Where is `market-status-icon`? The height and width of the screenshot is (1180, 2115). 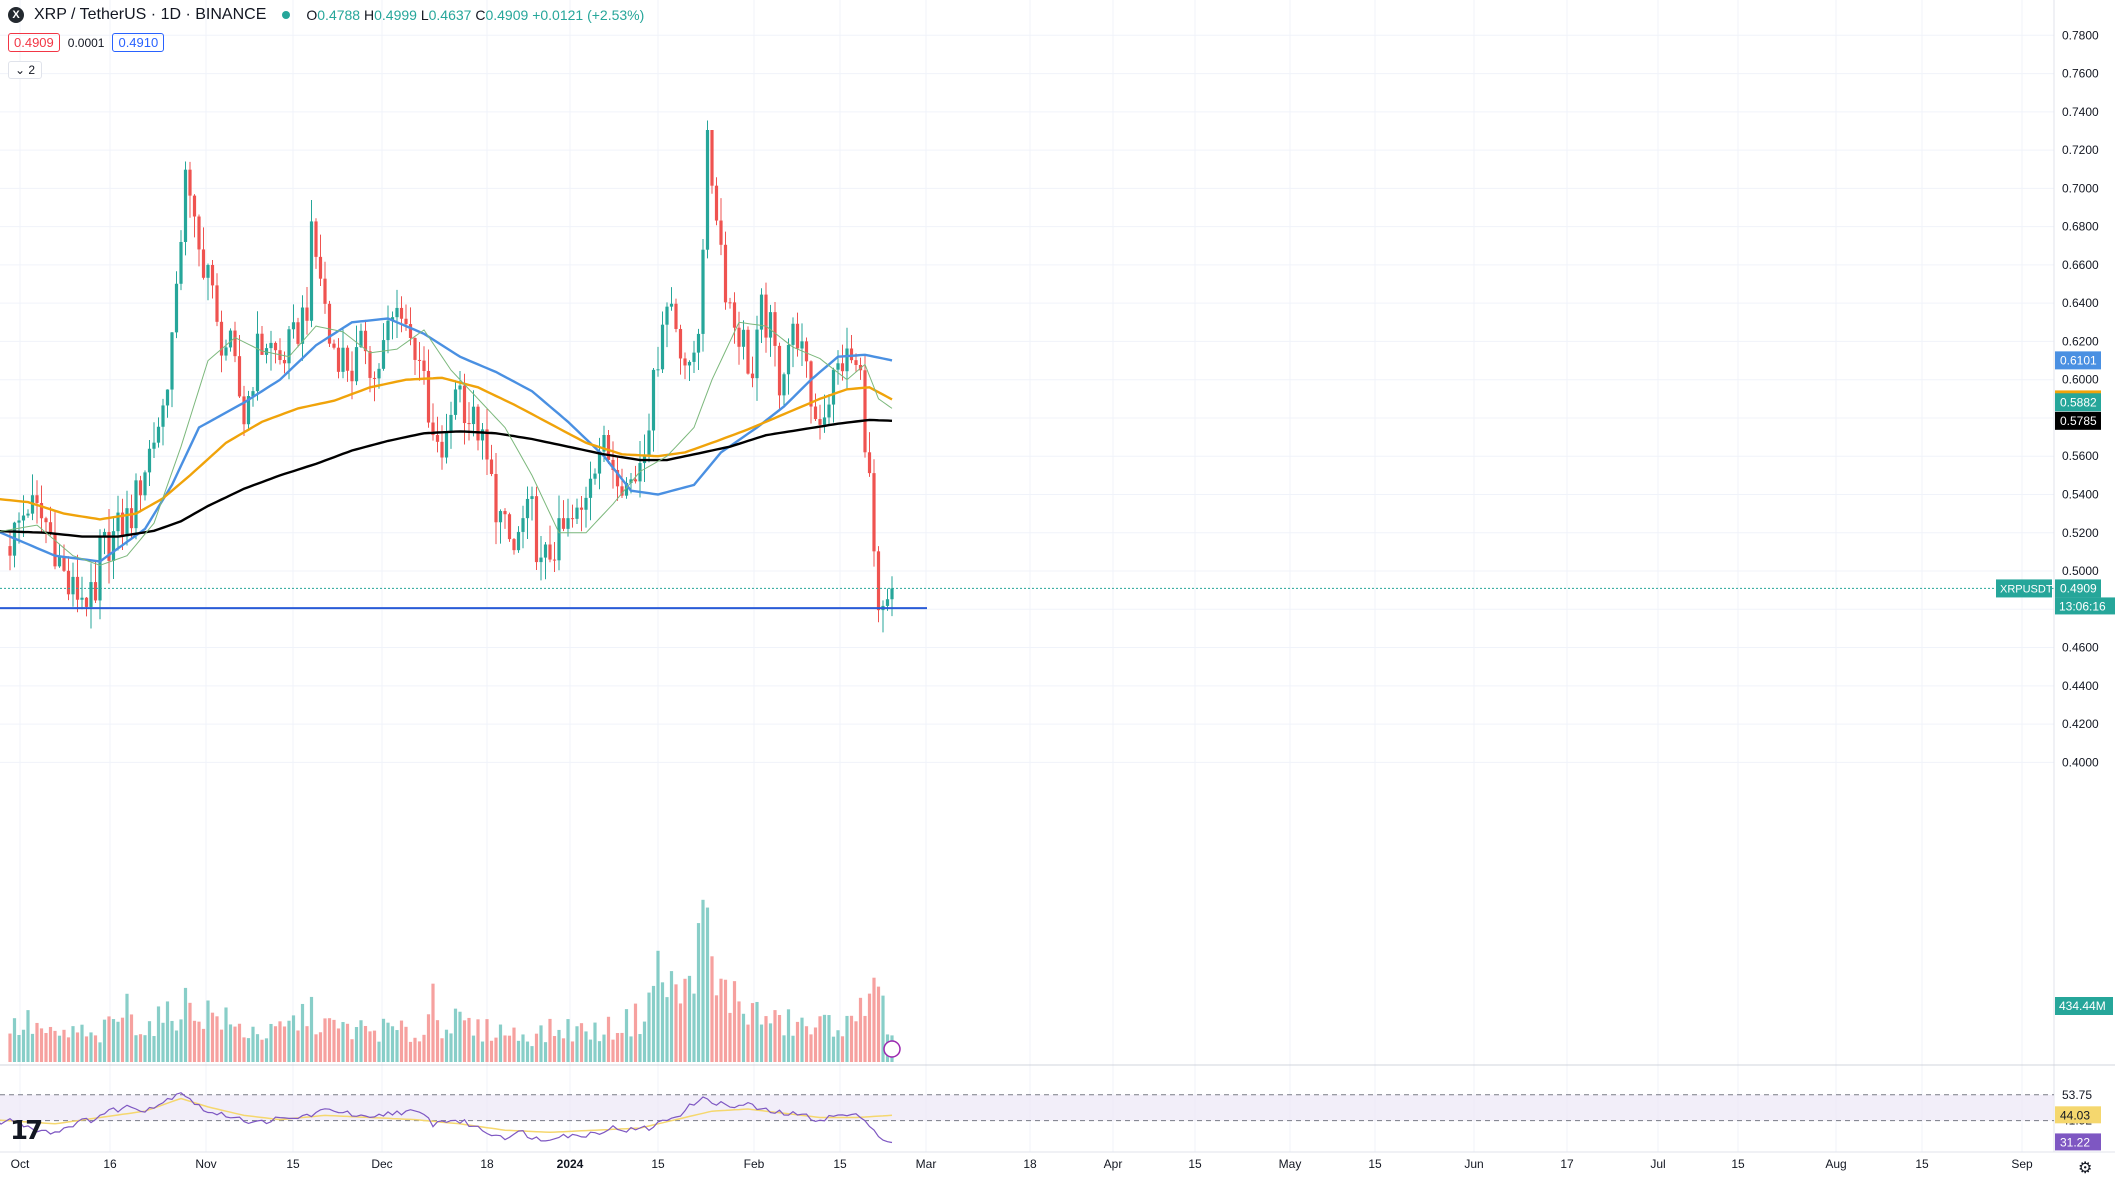
market-status-icon is located at coordinates (286, 15).